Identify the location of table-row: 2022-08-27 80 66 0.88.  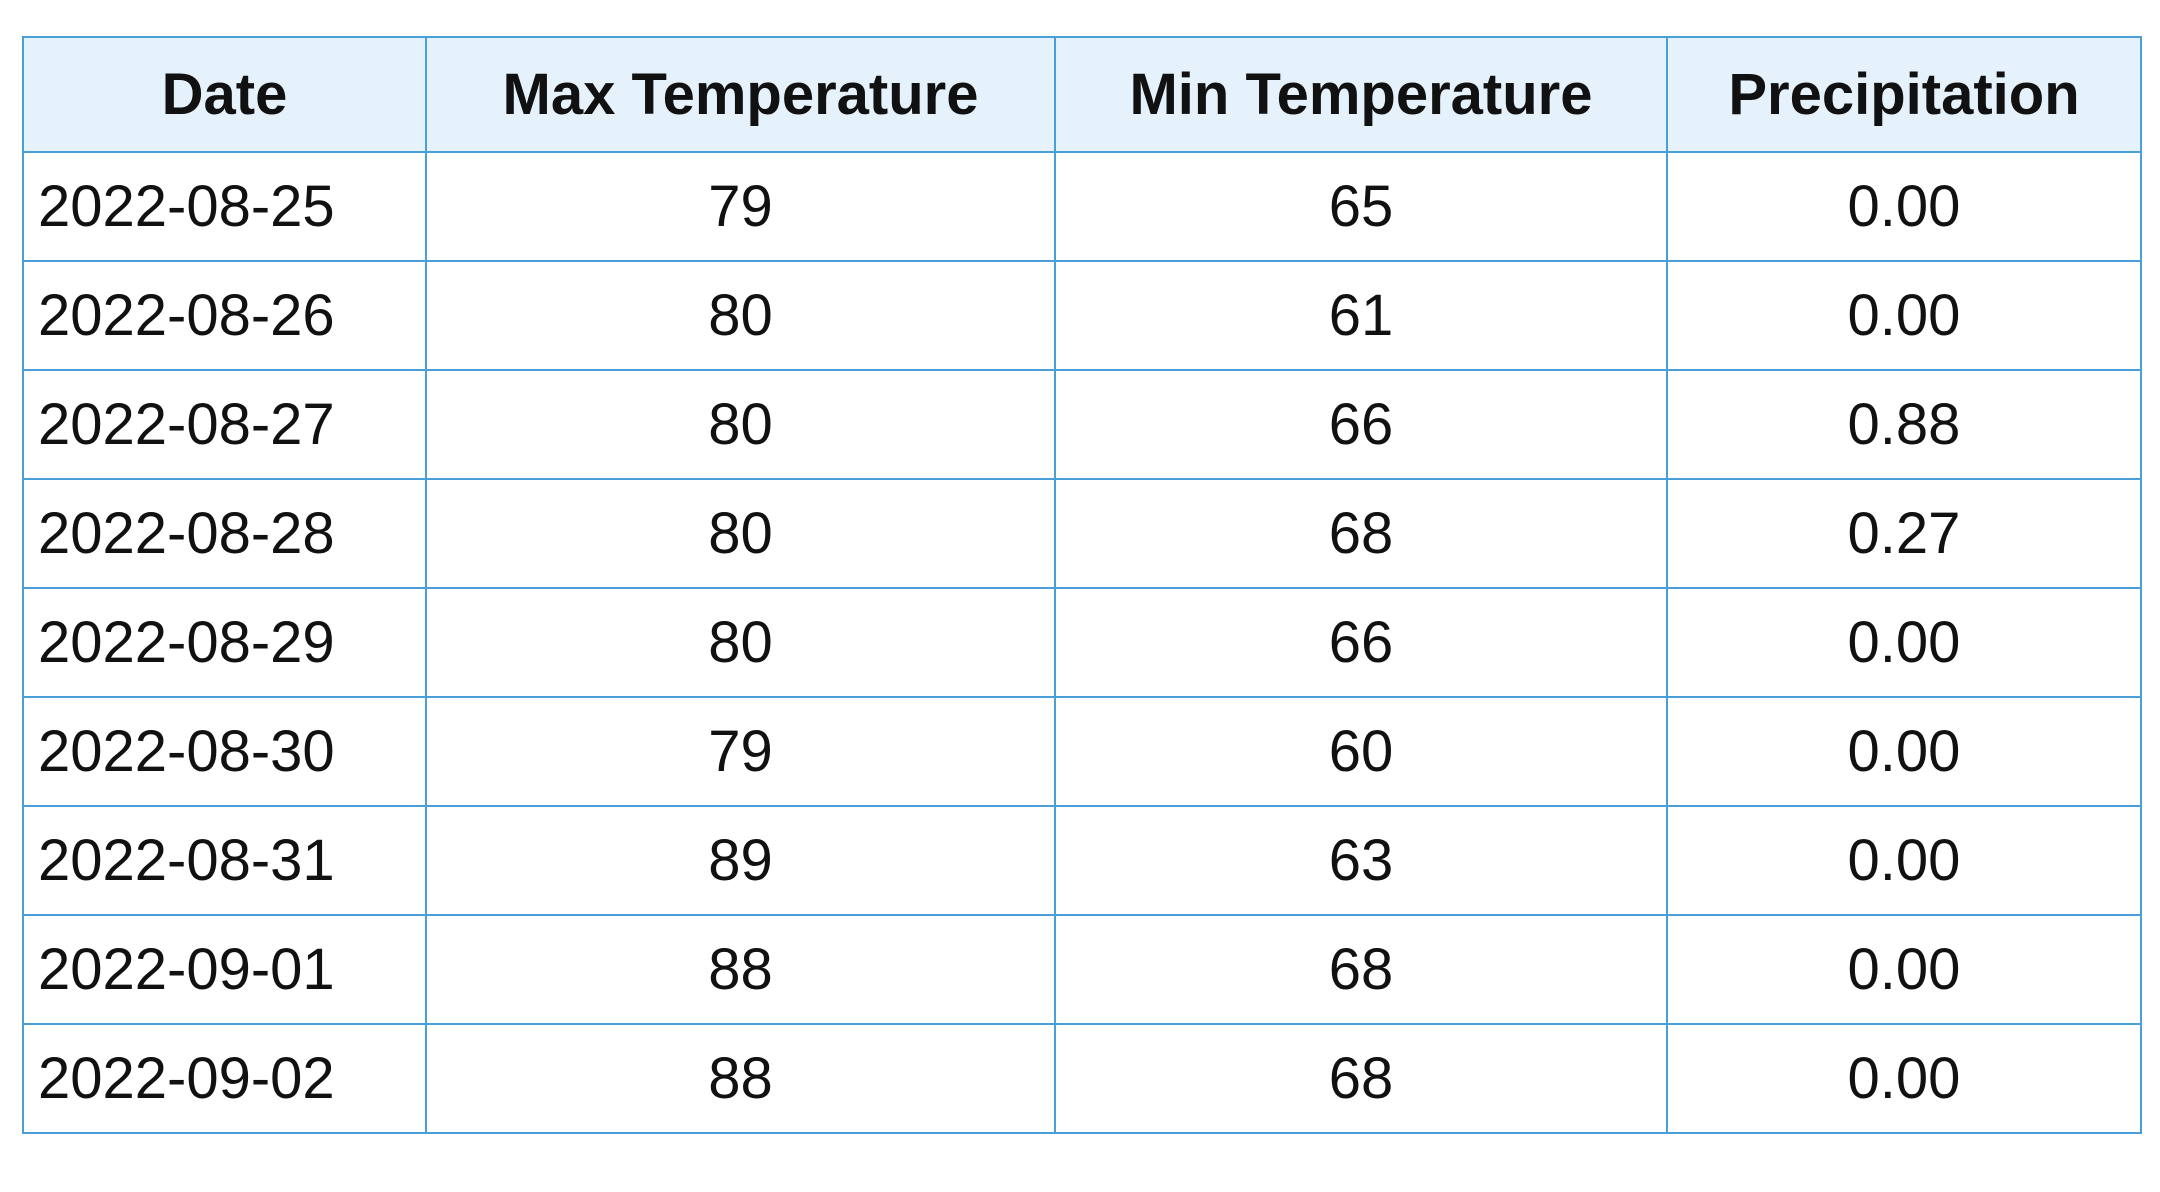
(1082, 424).